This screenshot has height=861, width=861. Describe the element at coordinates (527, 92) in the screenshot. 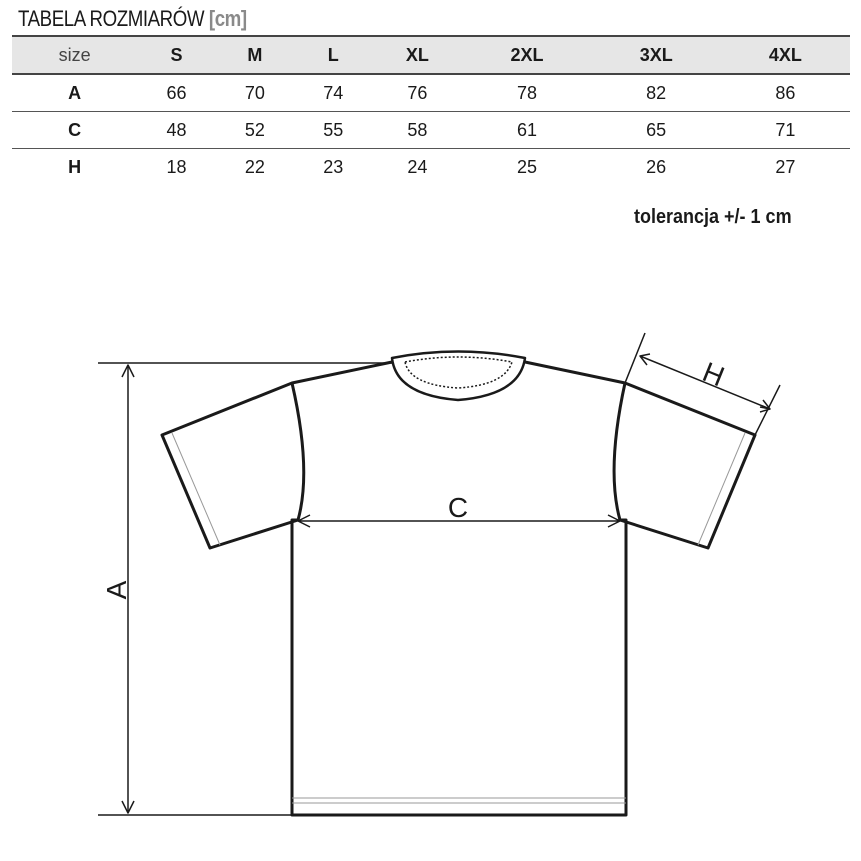

I see `table-cell: 78` at that location.